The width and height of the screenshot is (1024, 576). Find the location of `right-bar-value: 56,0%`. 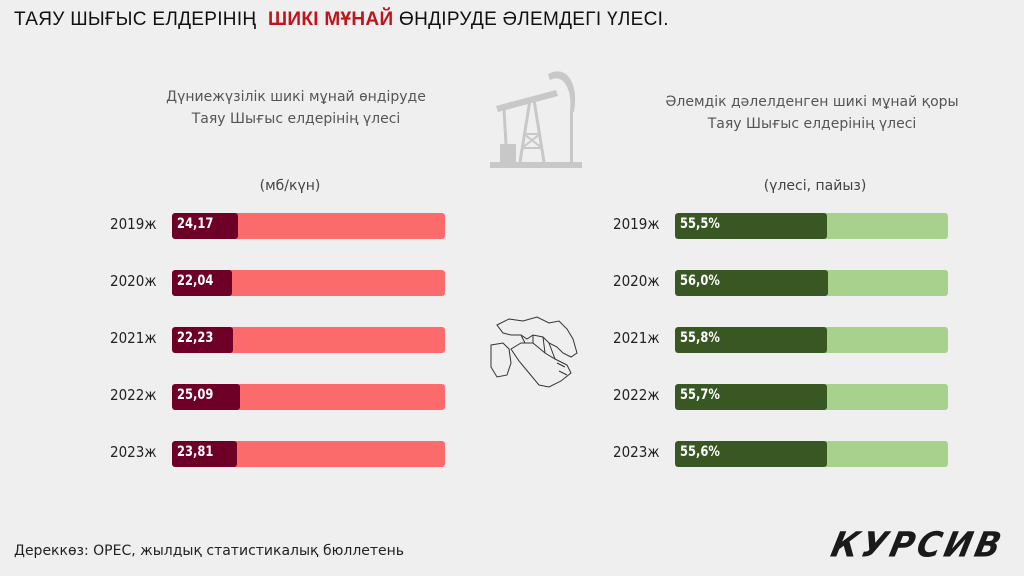

right-bar-value: 56,0% is located at coordinates (700, 281).